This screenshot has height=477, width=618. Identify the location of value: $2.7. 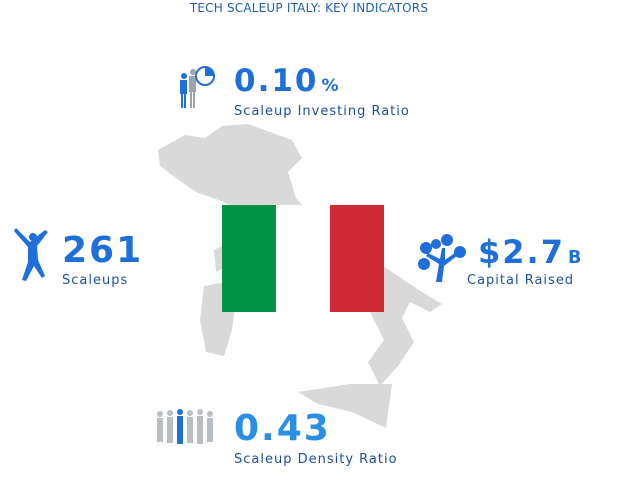
(521, 252).